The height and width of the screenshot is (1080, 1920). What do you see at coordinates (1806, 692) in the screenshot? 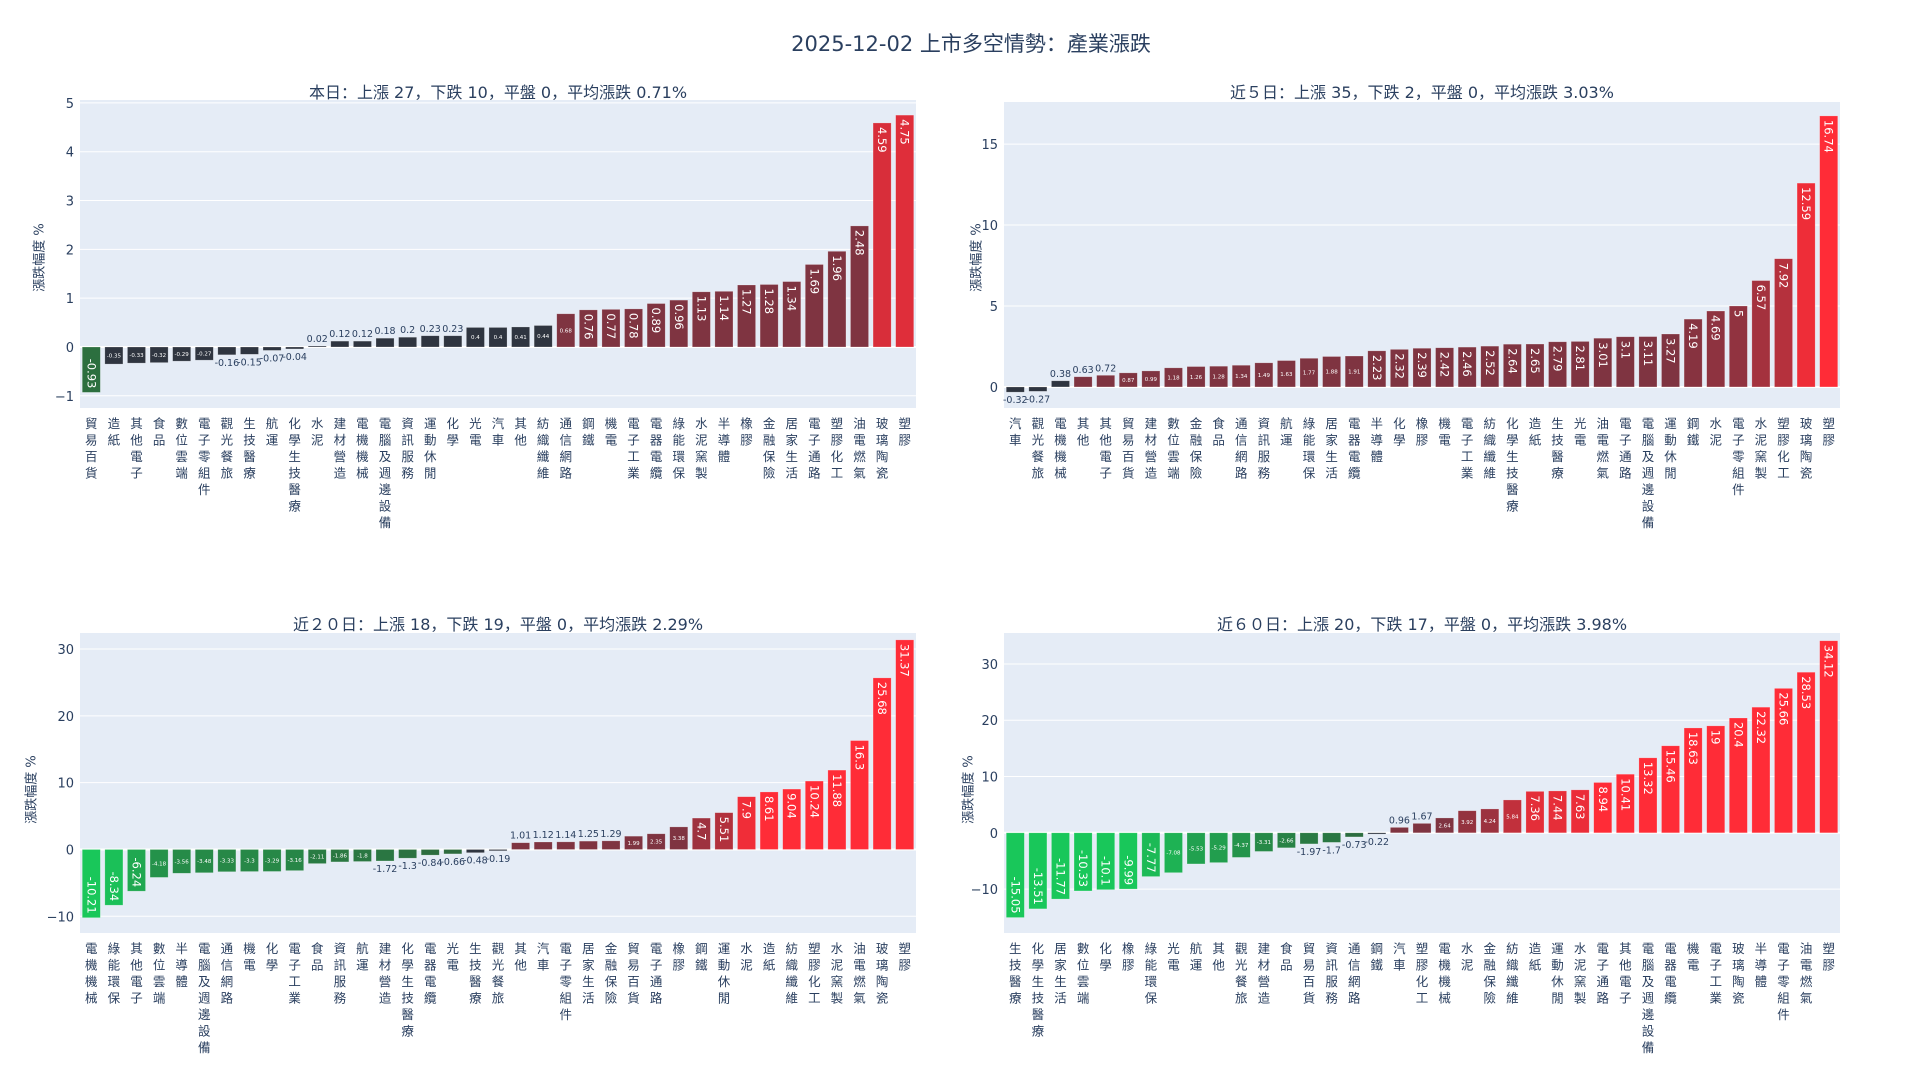
I see `bar-value-label: 28.53` at bounding box center [1806, 692].